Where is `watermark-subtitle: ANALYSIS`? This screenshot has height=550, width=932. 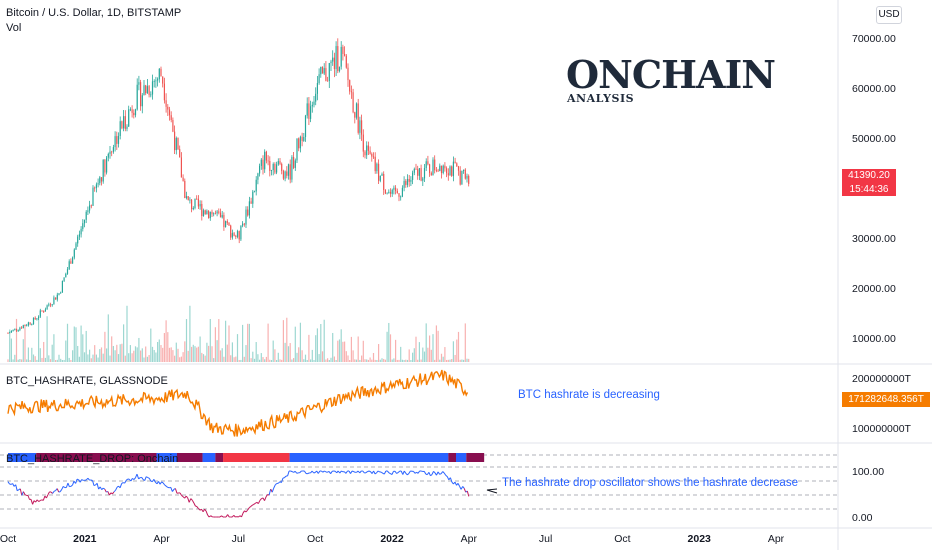 watermark-subtitle: ANALYSIS is located at coordinates (601, 98).